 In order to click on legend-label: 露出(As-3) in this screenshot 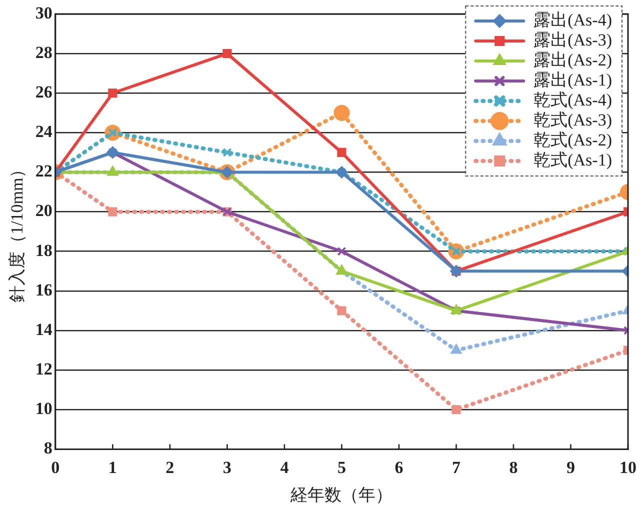, I will do `click(573, 40)`.